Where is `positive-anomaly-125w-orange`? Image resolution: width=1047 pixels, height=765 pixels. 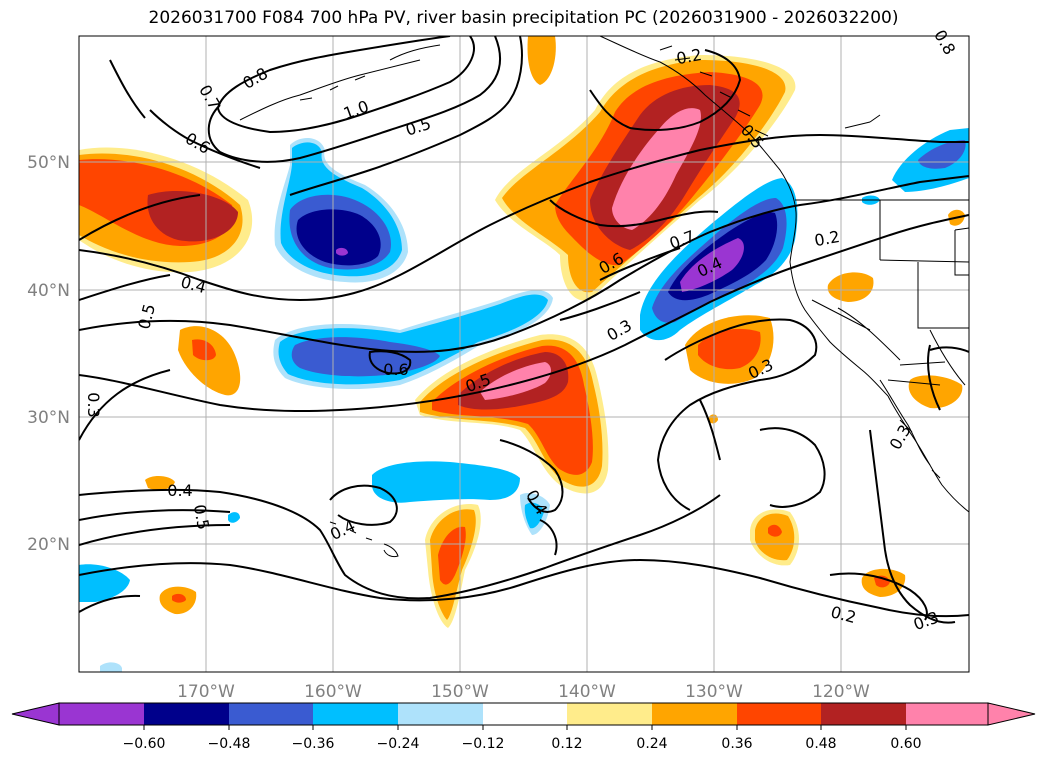
positive-anomaly-125w-orange is located at coordinates (775, 537).